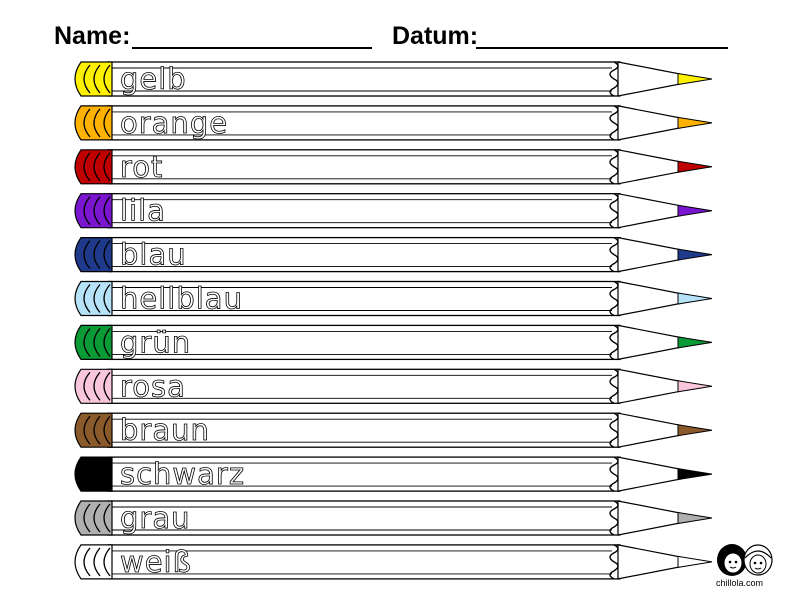 The width and height of the screenshot is (790, 611). I want to click on pencil-5: blau, so click(393, 254).